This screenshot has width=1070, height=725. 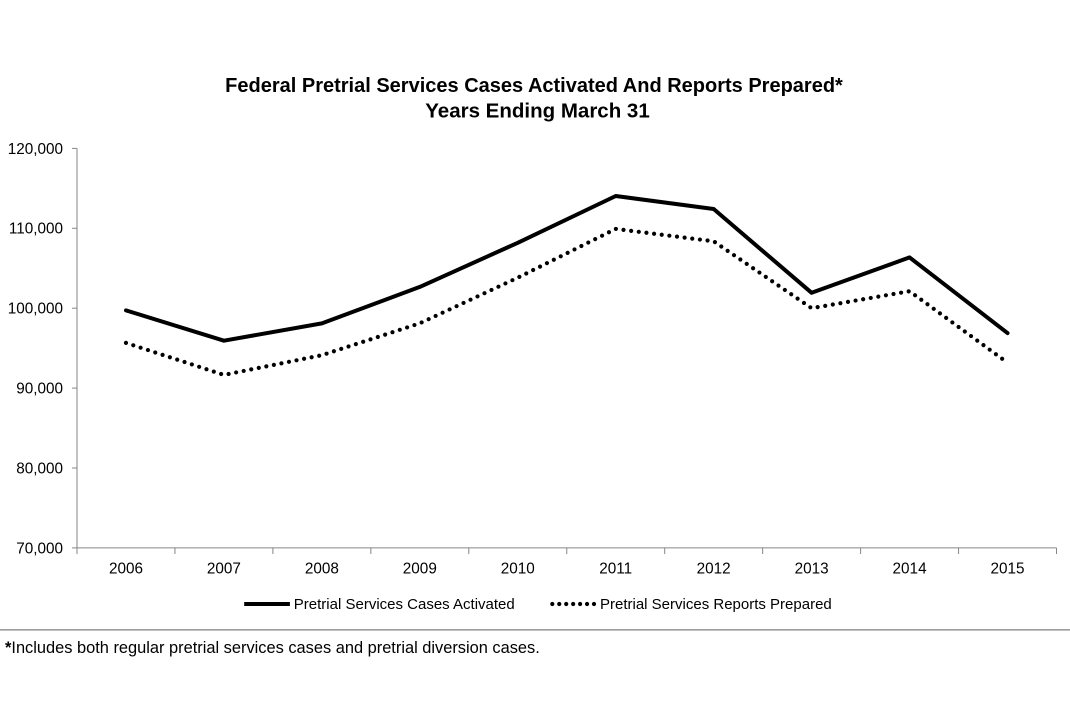 What do you see at coordinates (35, 309) in the screenshot?
I see `svg-text: 100,000` at bounding box center [35, 309].